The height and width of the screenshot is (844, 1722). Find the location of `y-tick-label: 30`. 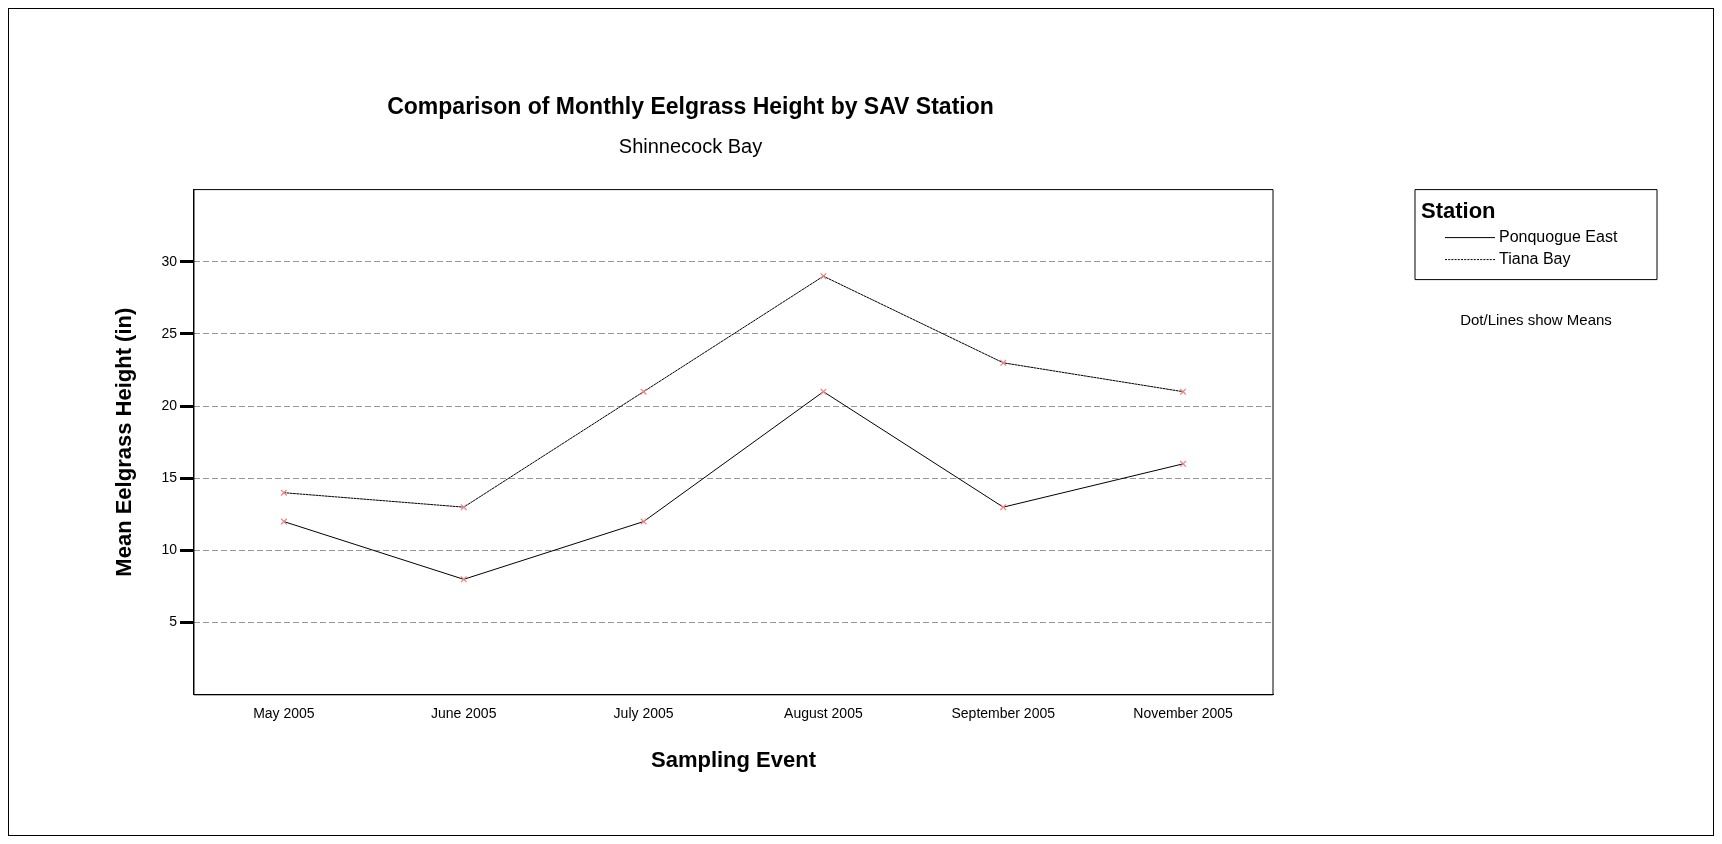

y-tick-label: 30 is located at coordinates (169, 260).